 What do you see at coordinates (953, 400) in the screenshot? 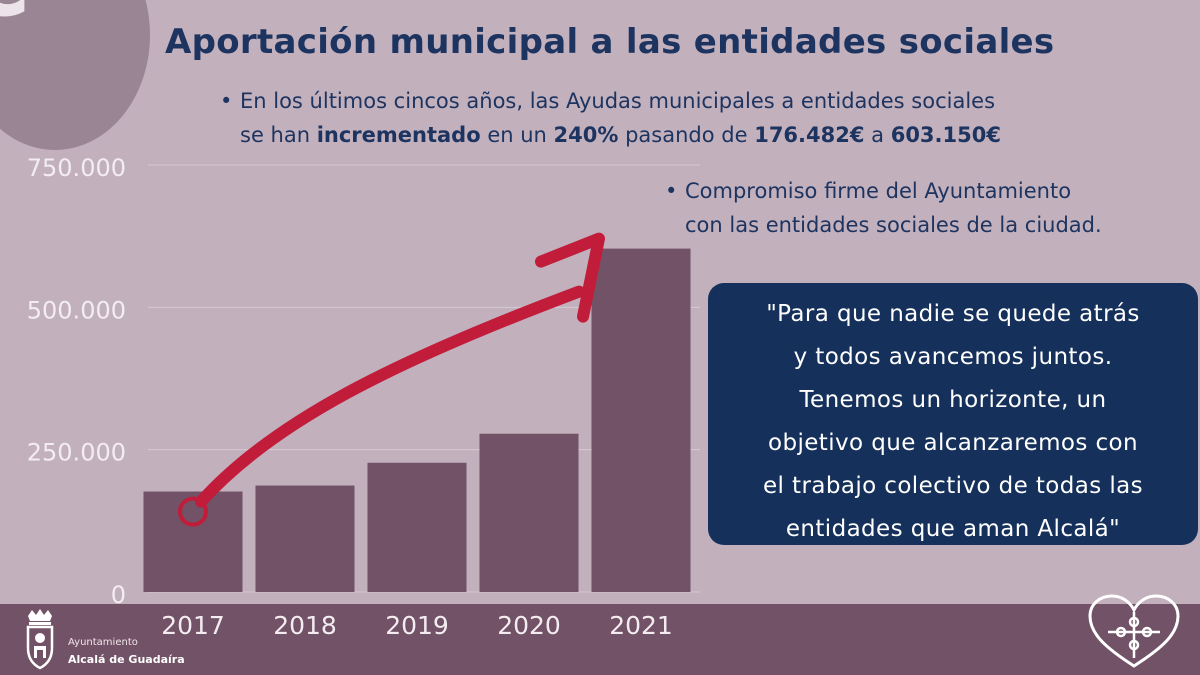
I see `quote-line: Tenemos un horizonte, un` at bounding box center [953, 400].